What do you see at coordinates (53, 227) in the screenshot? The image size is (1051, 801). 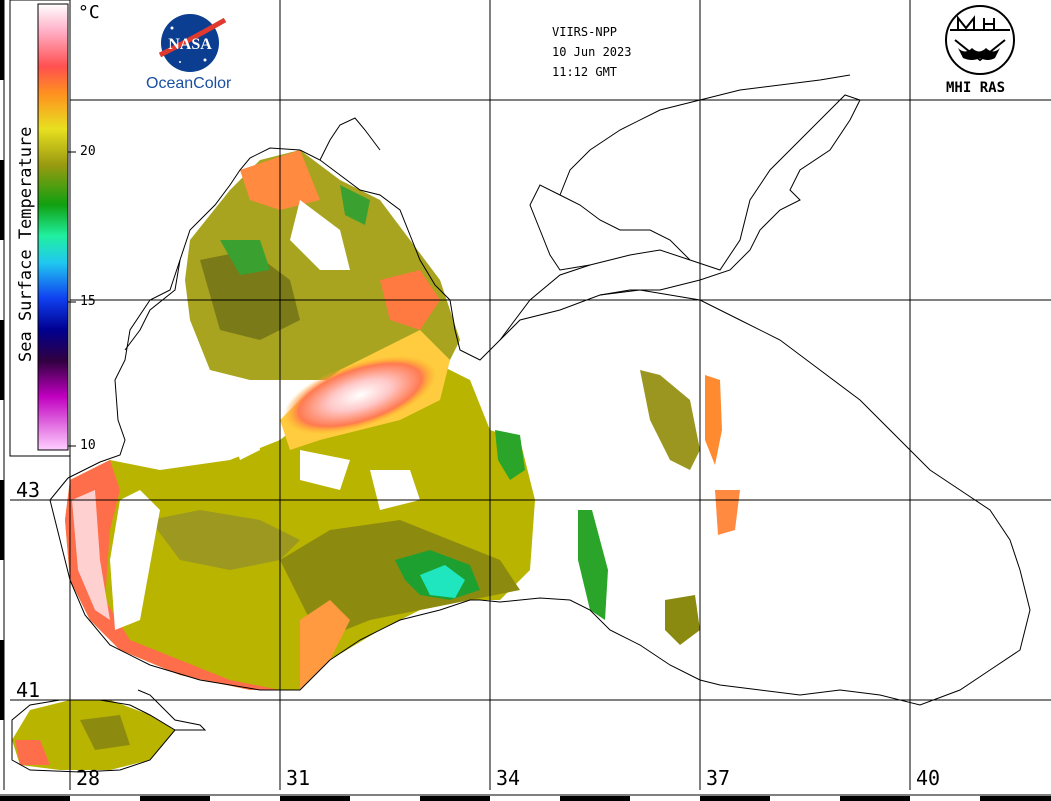 I see `colorbar-gradient` at bounding box center [53, 227].